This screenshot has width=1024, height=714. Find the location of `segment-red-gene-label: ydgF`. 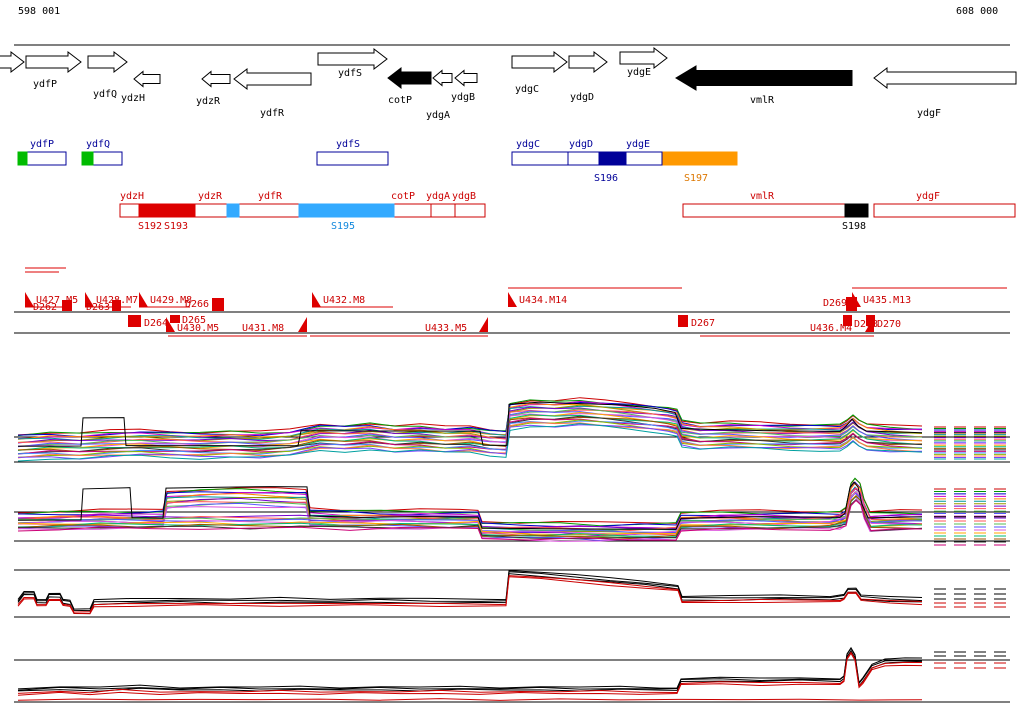

segment-red-gene-label: ydgF is located at coordinates (928, 196).